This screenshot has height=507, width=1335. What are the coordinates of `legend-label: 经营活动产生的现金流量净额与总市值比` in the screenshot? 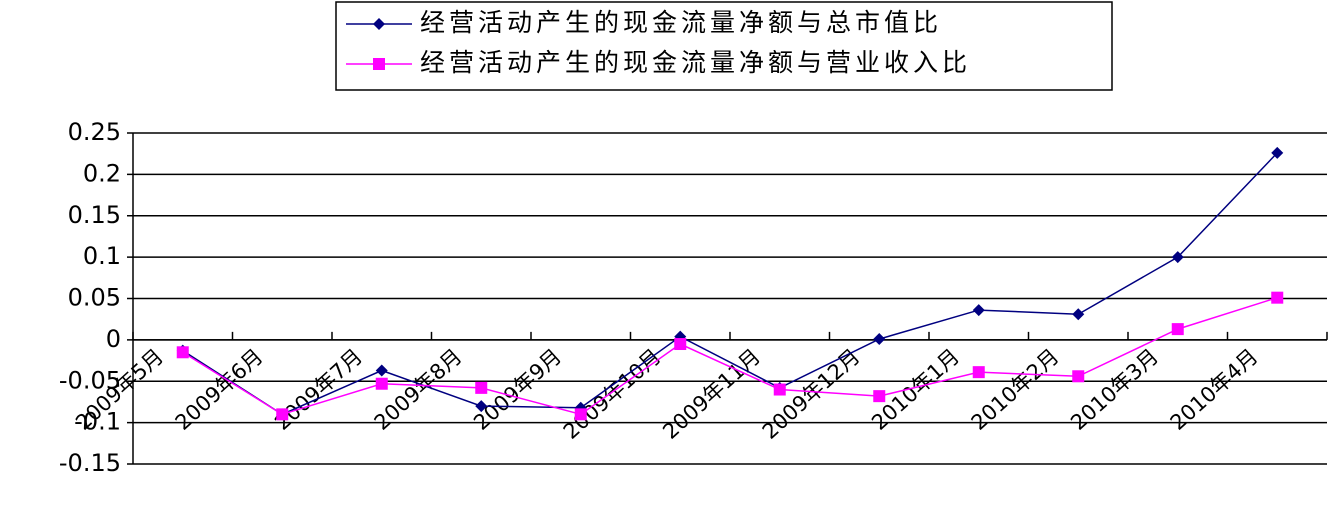 It's located at (681, 22).